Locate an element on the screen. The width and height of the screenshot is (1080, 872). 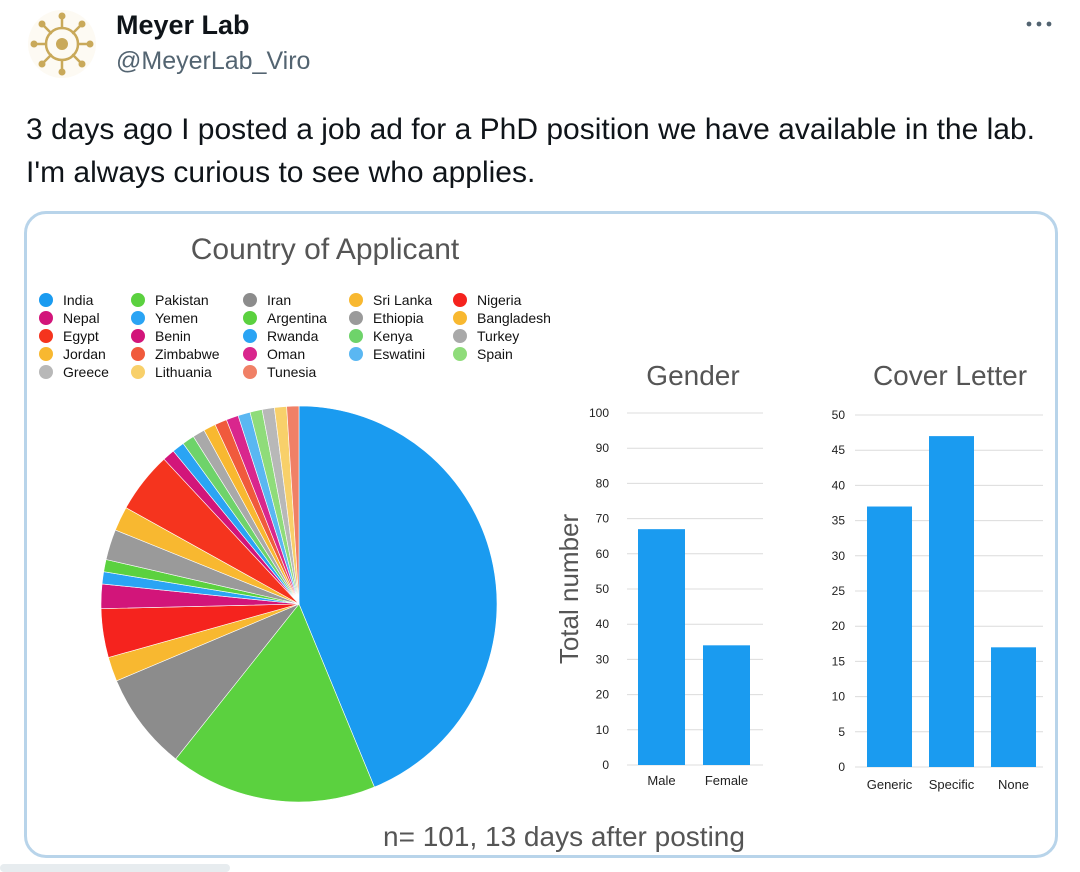
legend-label: Jordan is located at coordinates (84, 354).